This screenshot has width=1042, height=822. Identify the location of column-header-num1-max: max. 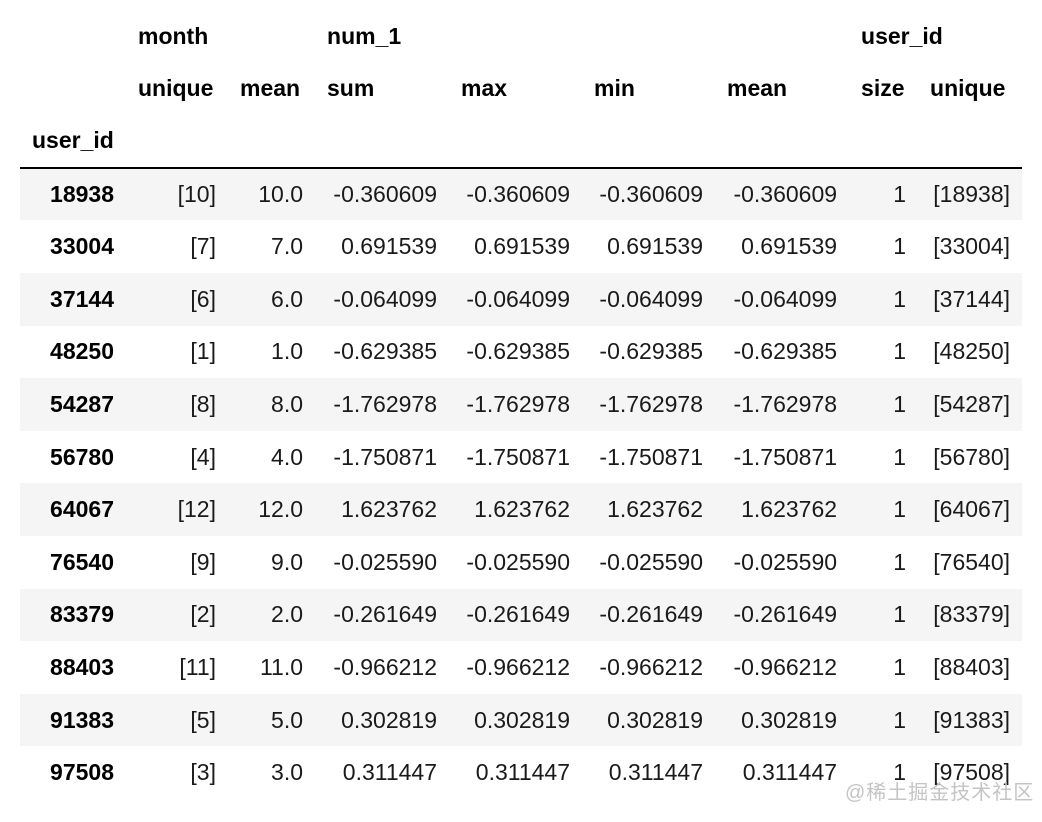
(484, 88).